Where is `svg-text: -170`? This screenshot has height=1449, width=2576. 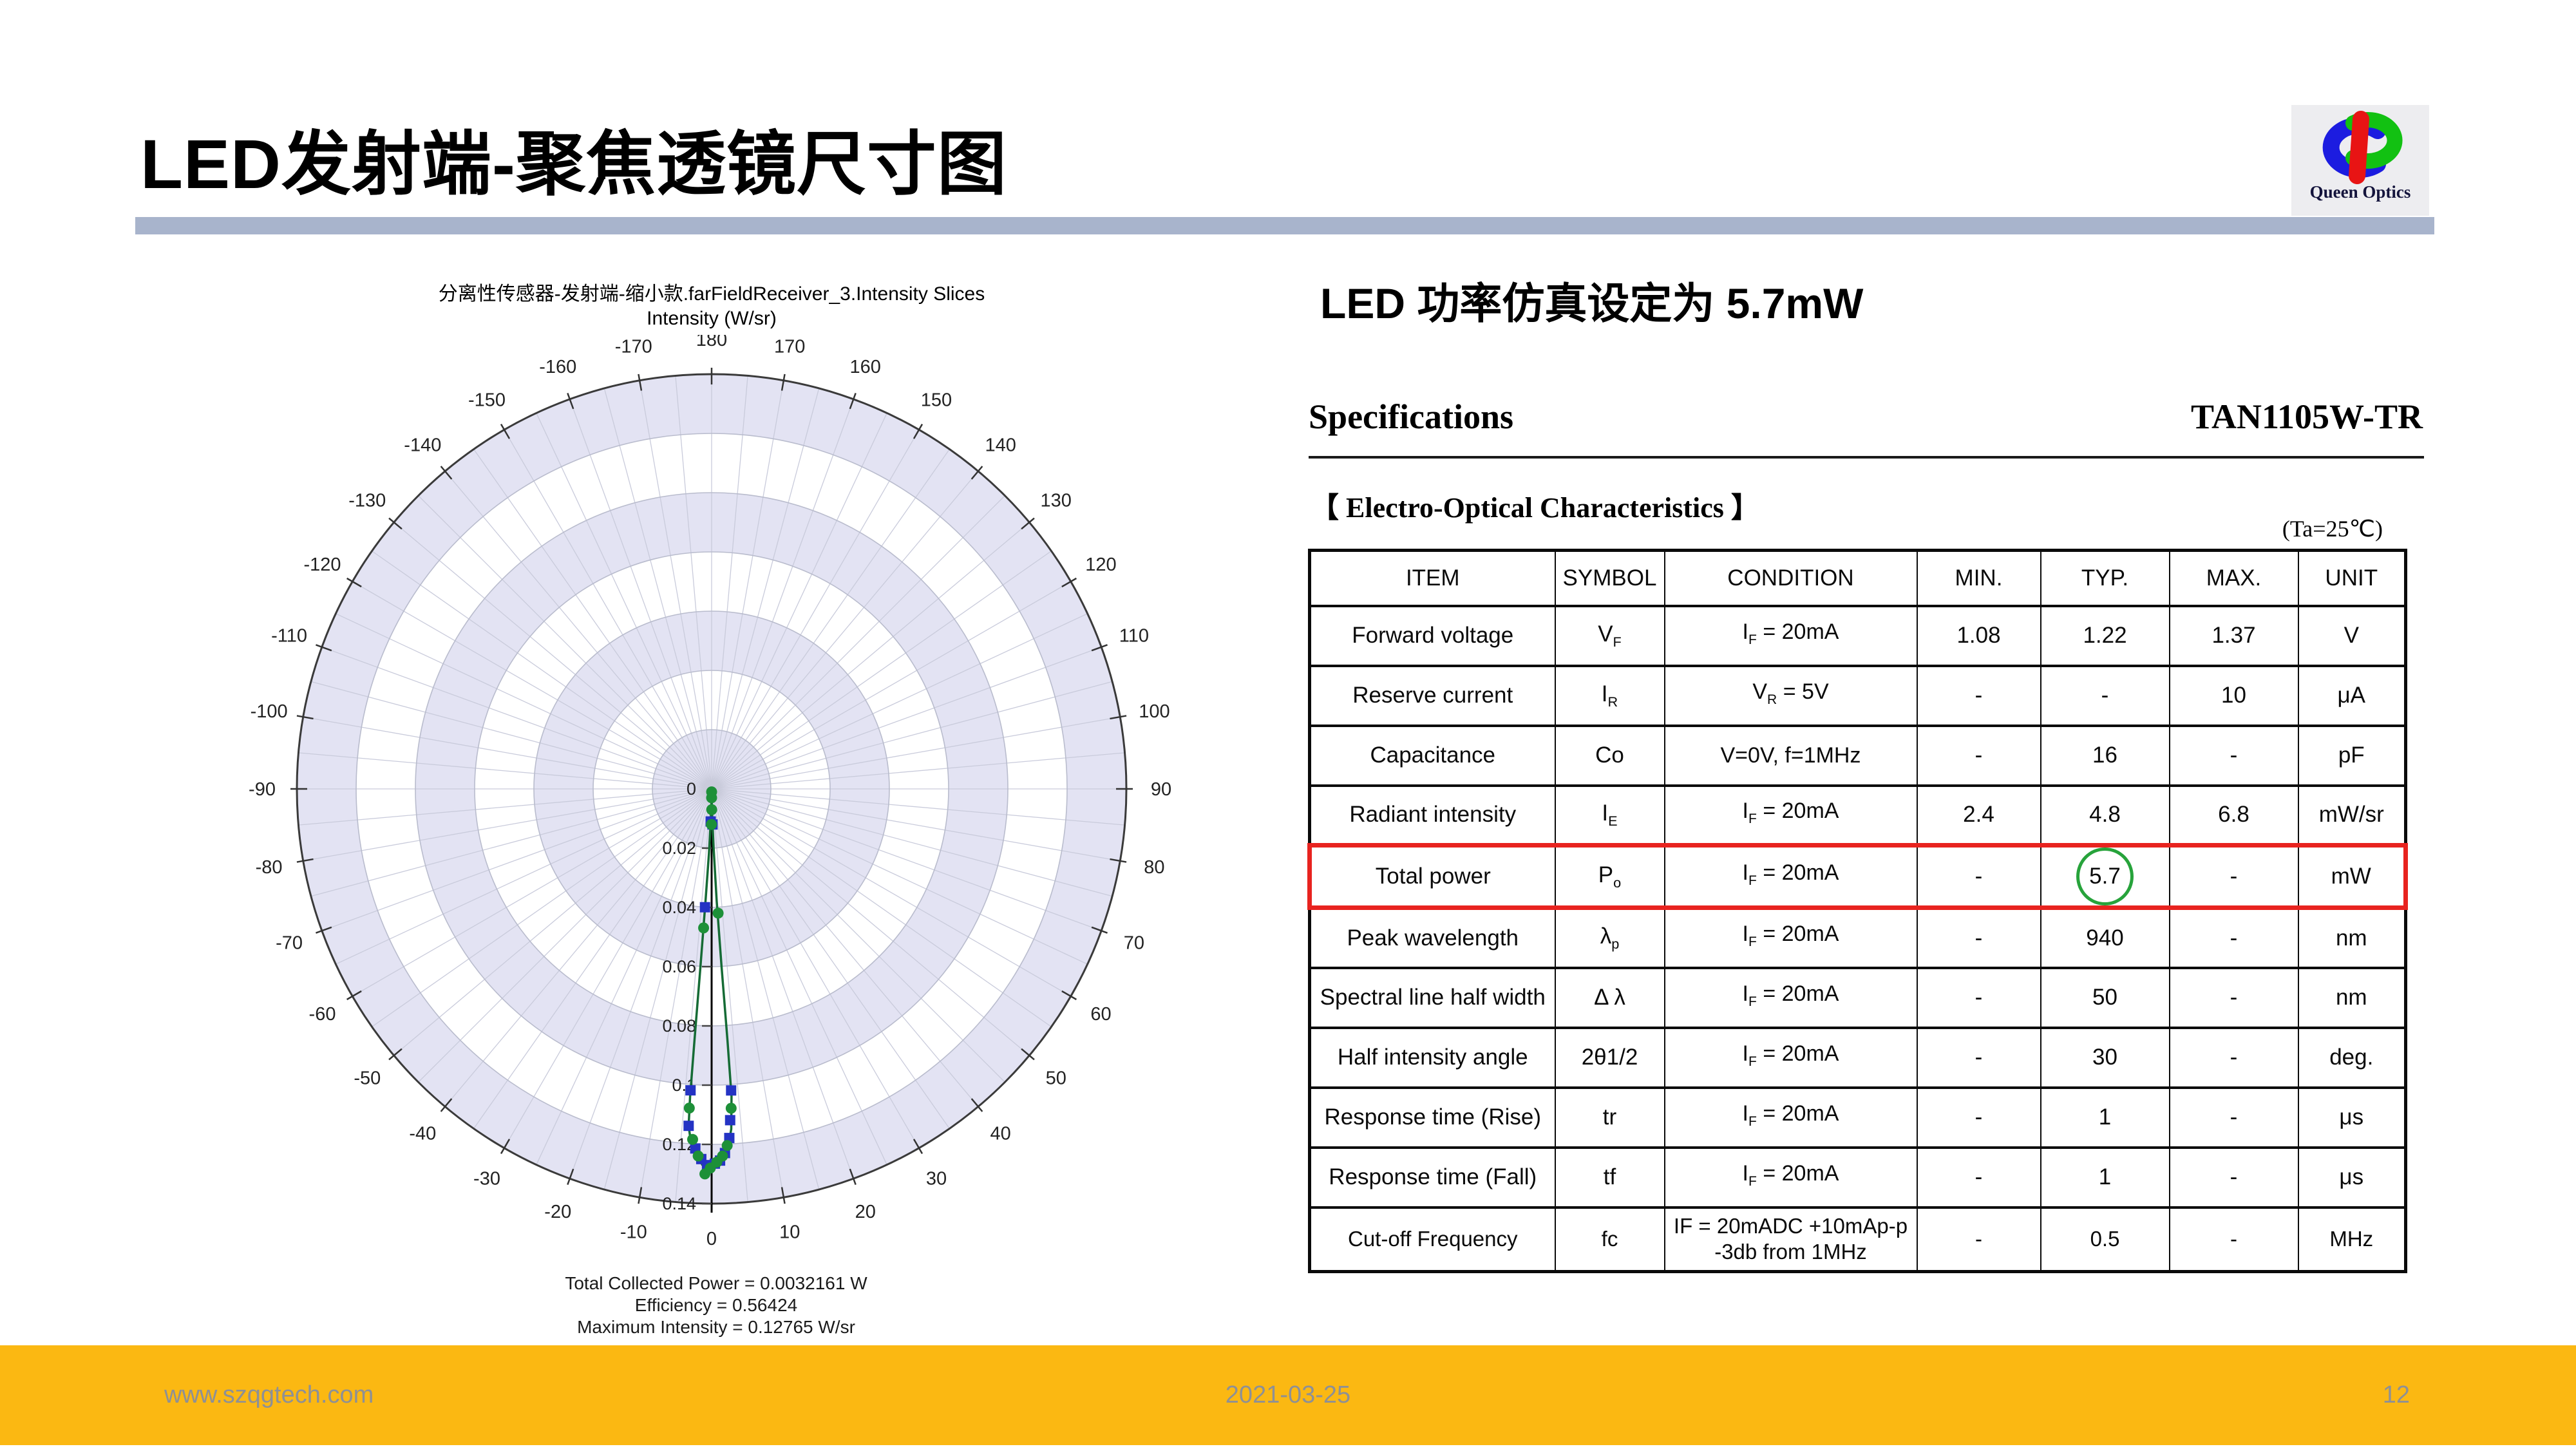 svg-text: -170 is located at coordinates (634, 347).